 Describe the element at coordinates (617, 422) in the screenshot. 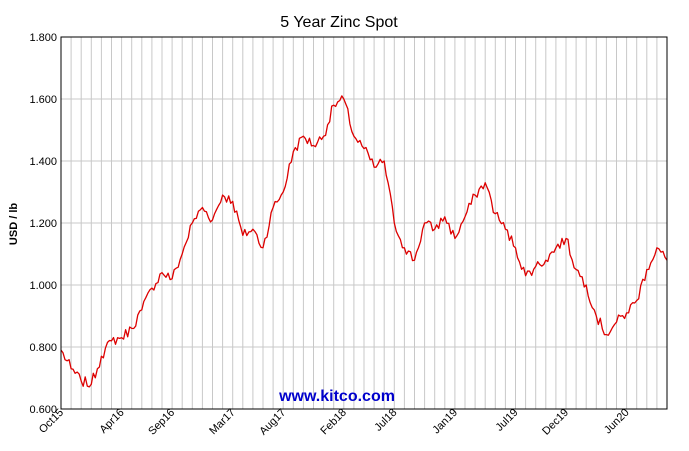

I see `x-tick-label: Jun20` at that location.